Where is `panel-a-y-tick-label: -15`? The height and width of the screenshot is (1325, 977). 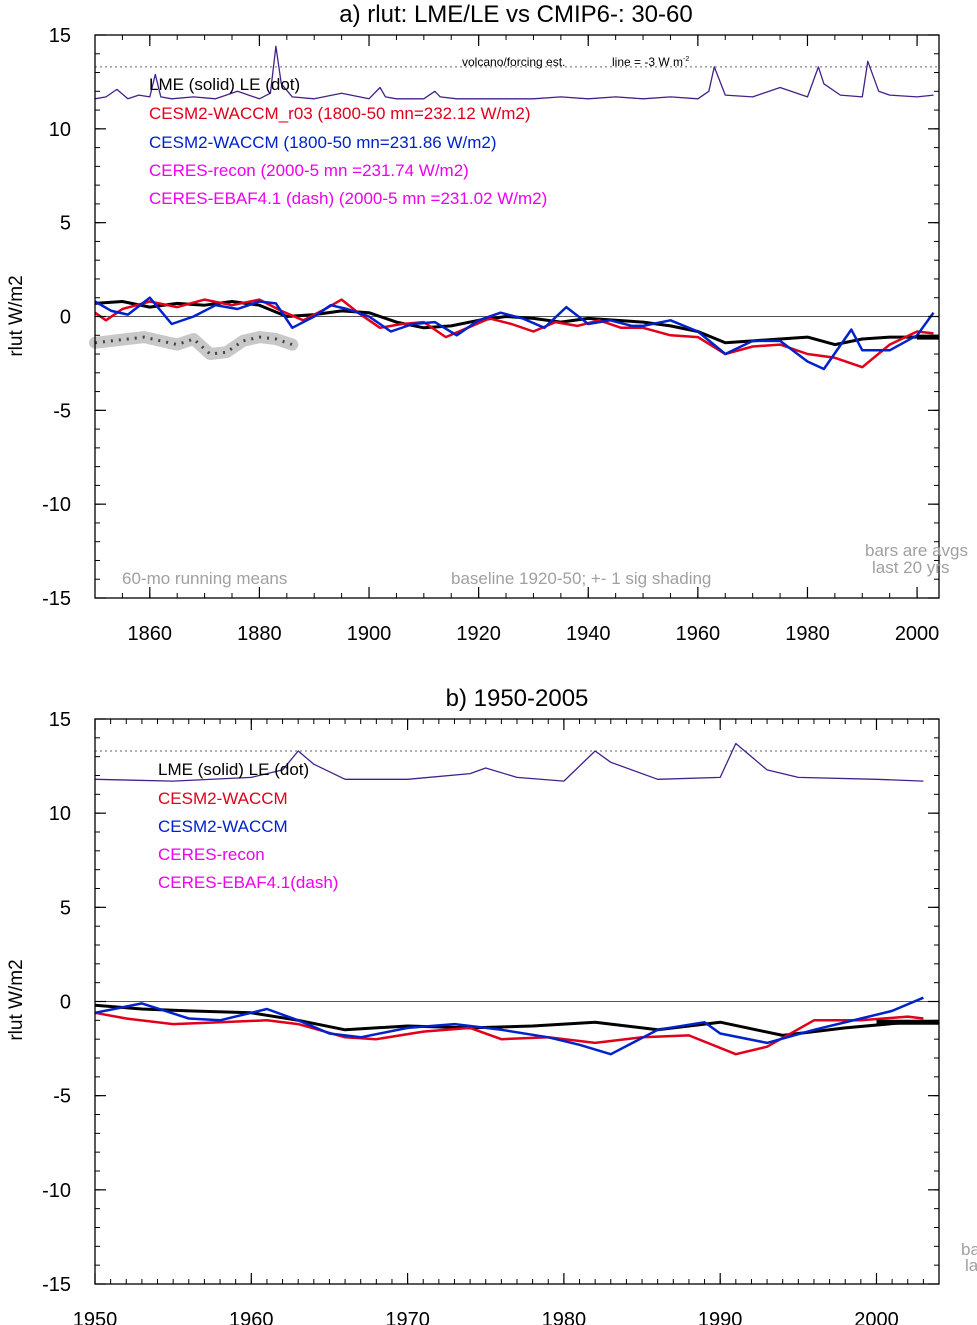 panel-a-y-tick-label: -15 is located at coordinates (56, 599).